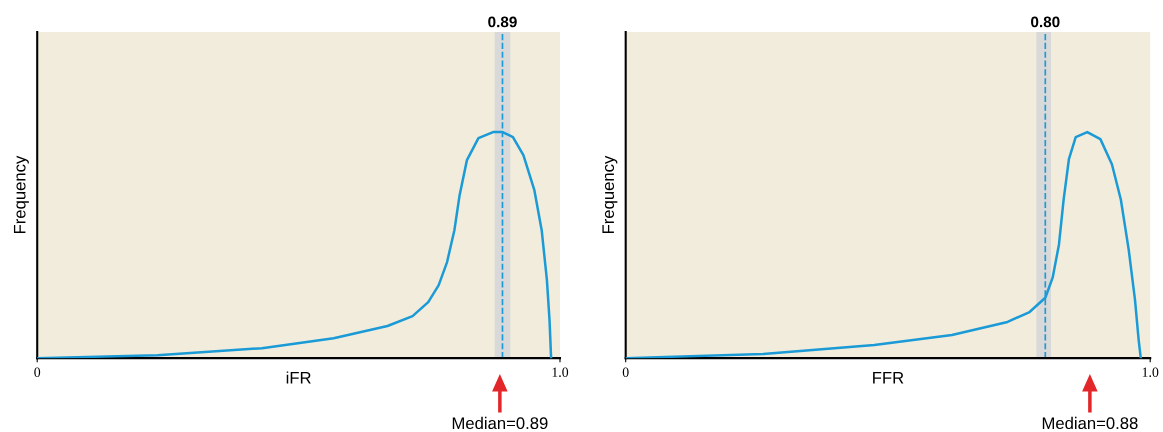 The image size is (1163, 432). What do you see at coordinates (888, 378) in the screenshot?
I see `x-axis-title: FFR` at bounding box center [888, 378].